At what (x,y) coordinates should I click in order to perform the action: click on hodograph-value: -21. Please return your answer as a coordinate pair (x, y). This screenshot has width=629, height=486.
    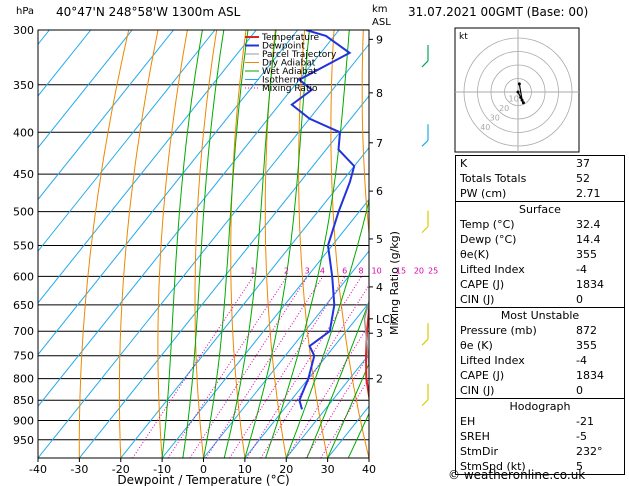
    Looking at the image, I should click on (585, 421).